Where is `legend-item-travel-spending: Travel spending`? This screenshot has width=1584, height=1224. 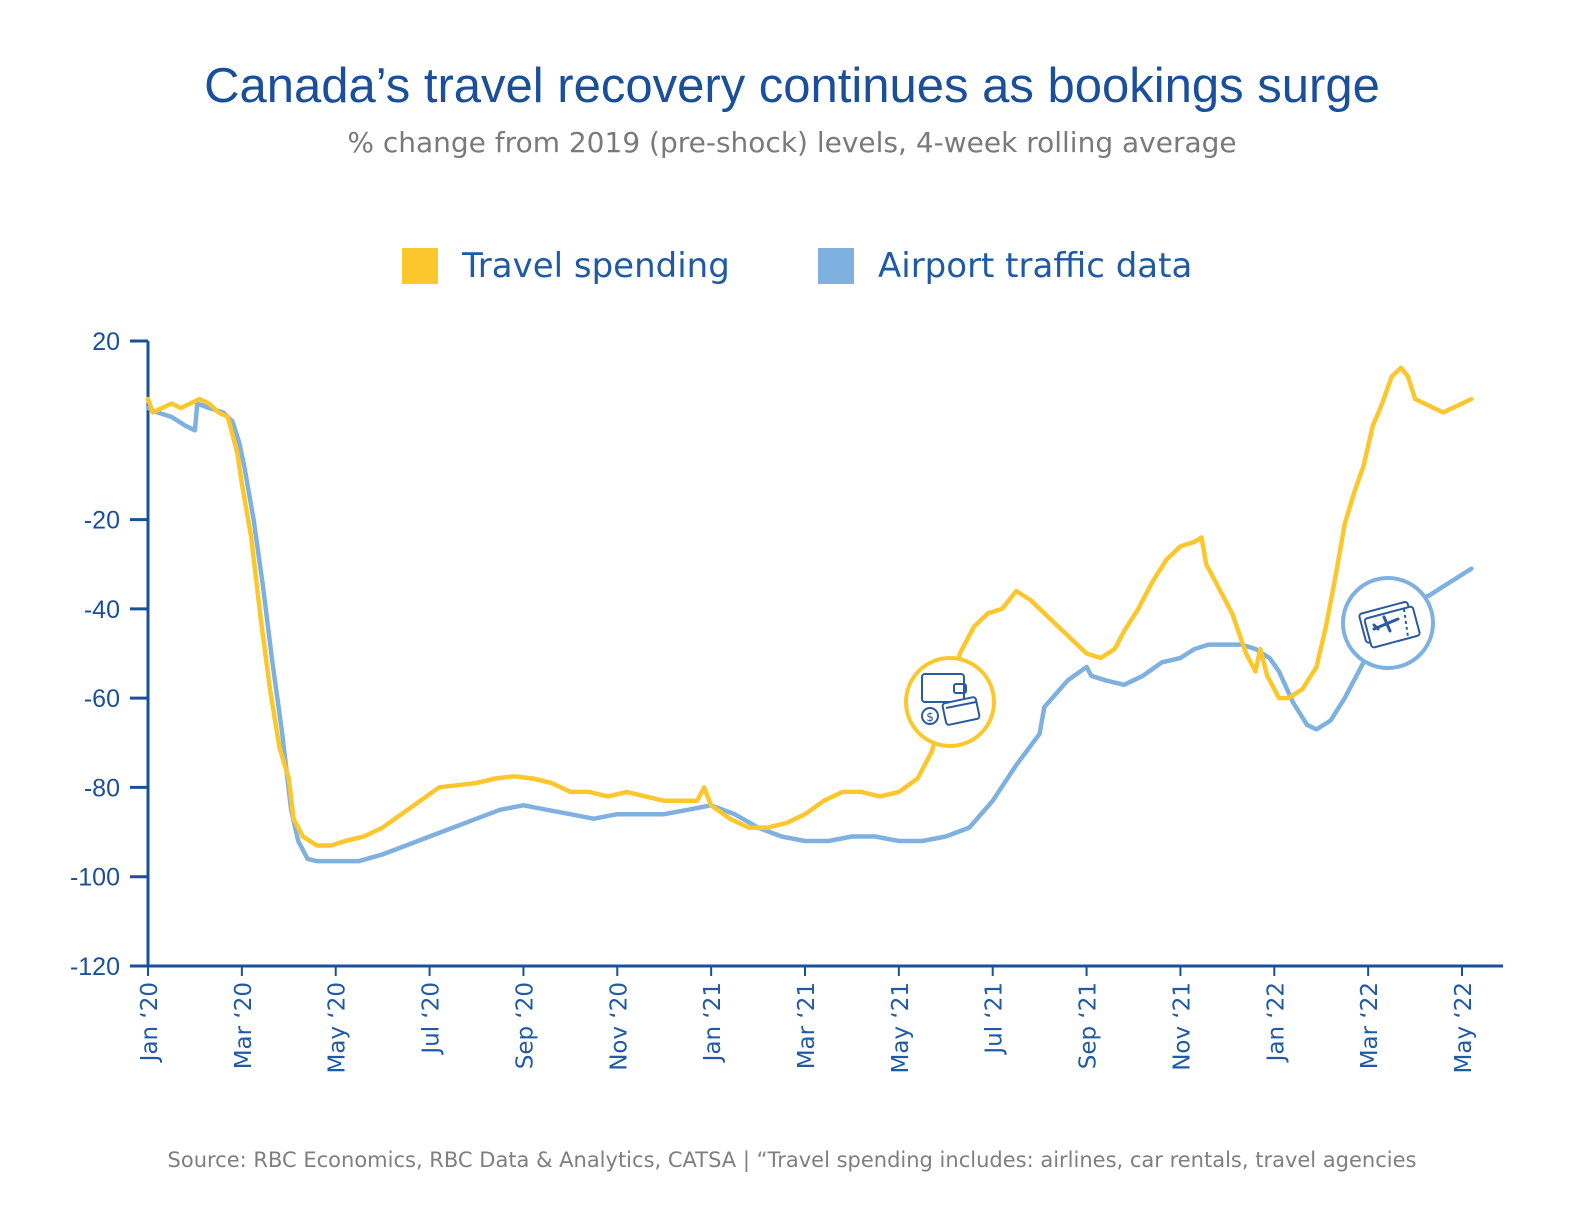 legend-item-travel-spending: Travel spending is located at coordinates (566, 266).